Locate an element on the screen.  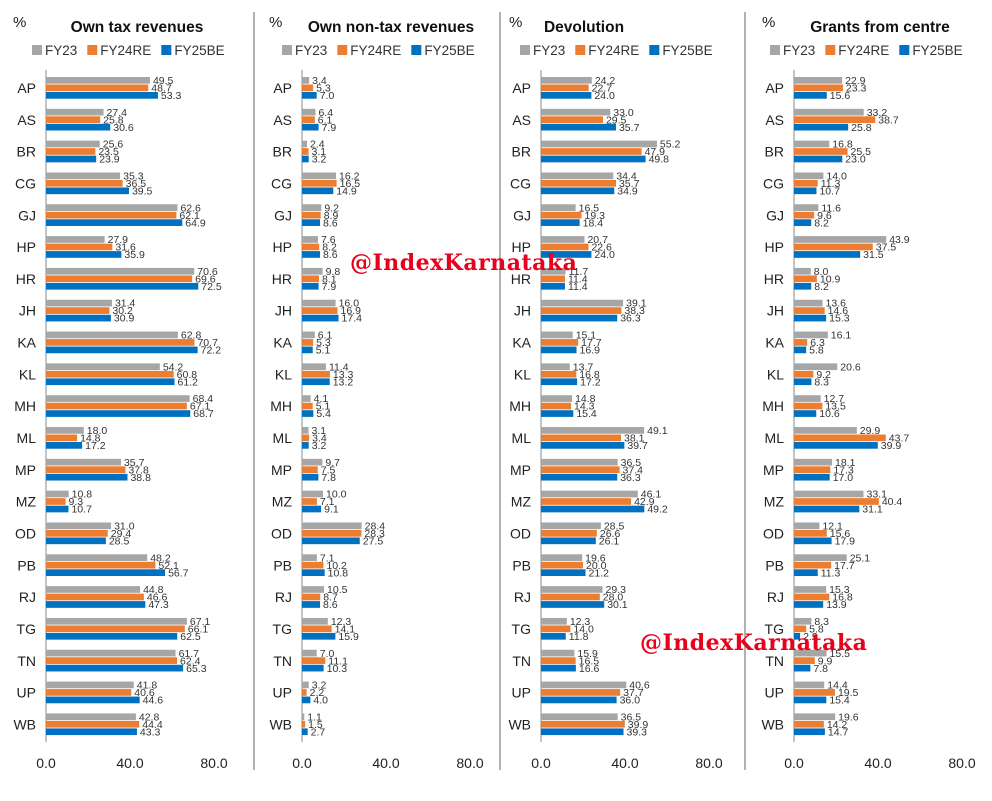
data-label: 29.4 is located at coordinates (121, 534).